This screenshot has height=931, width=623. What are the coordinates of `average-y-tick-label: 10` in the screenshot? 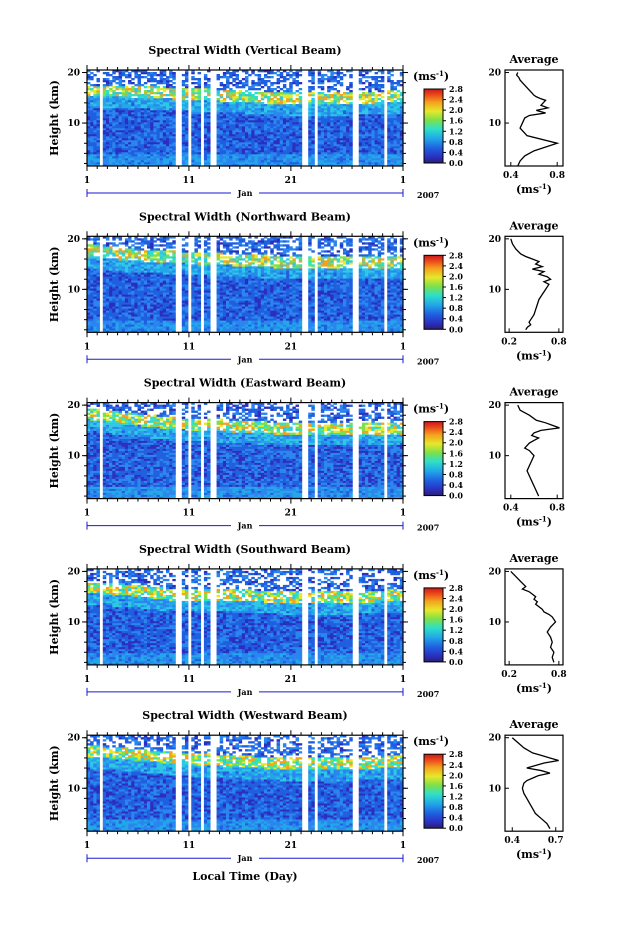 It's located at (494, 124).